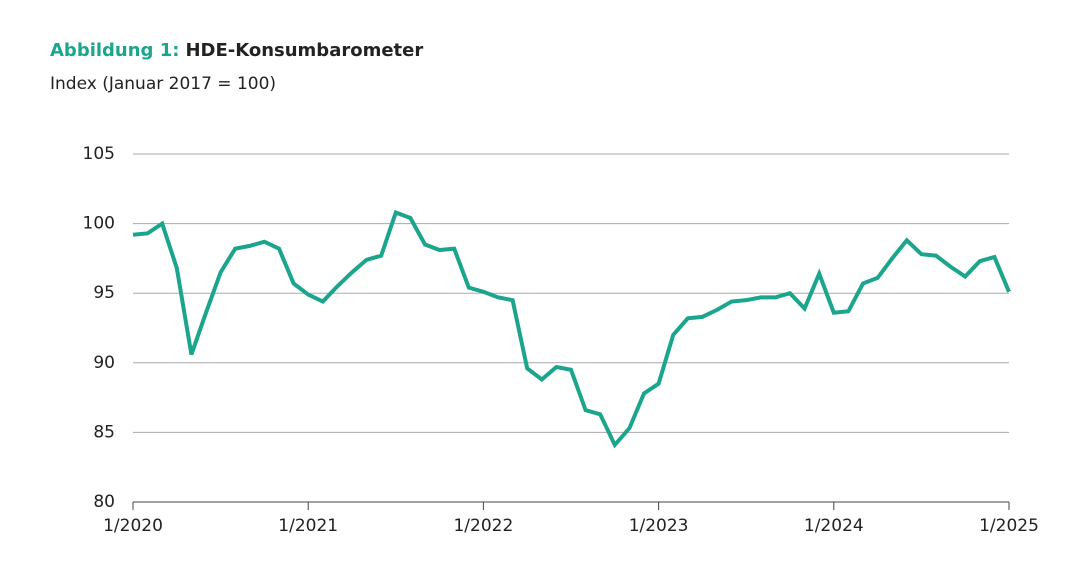 This screenshot has height=583, width=1076. Describe the element at coordinates (308, 526) in the screenshot. I see `x-tick-label: 1/2021` at that location.